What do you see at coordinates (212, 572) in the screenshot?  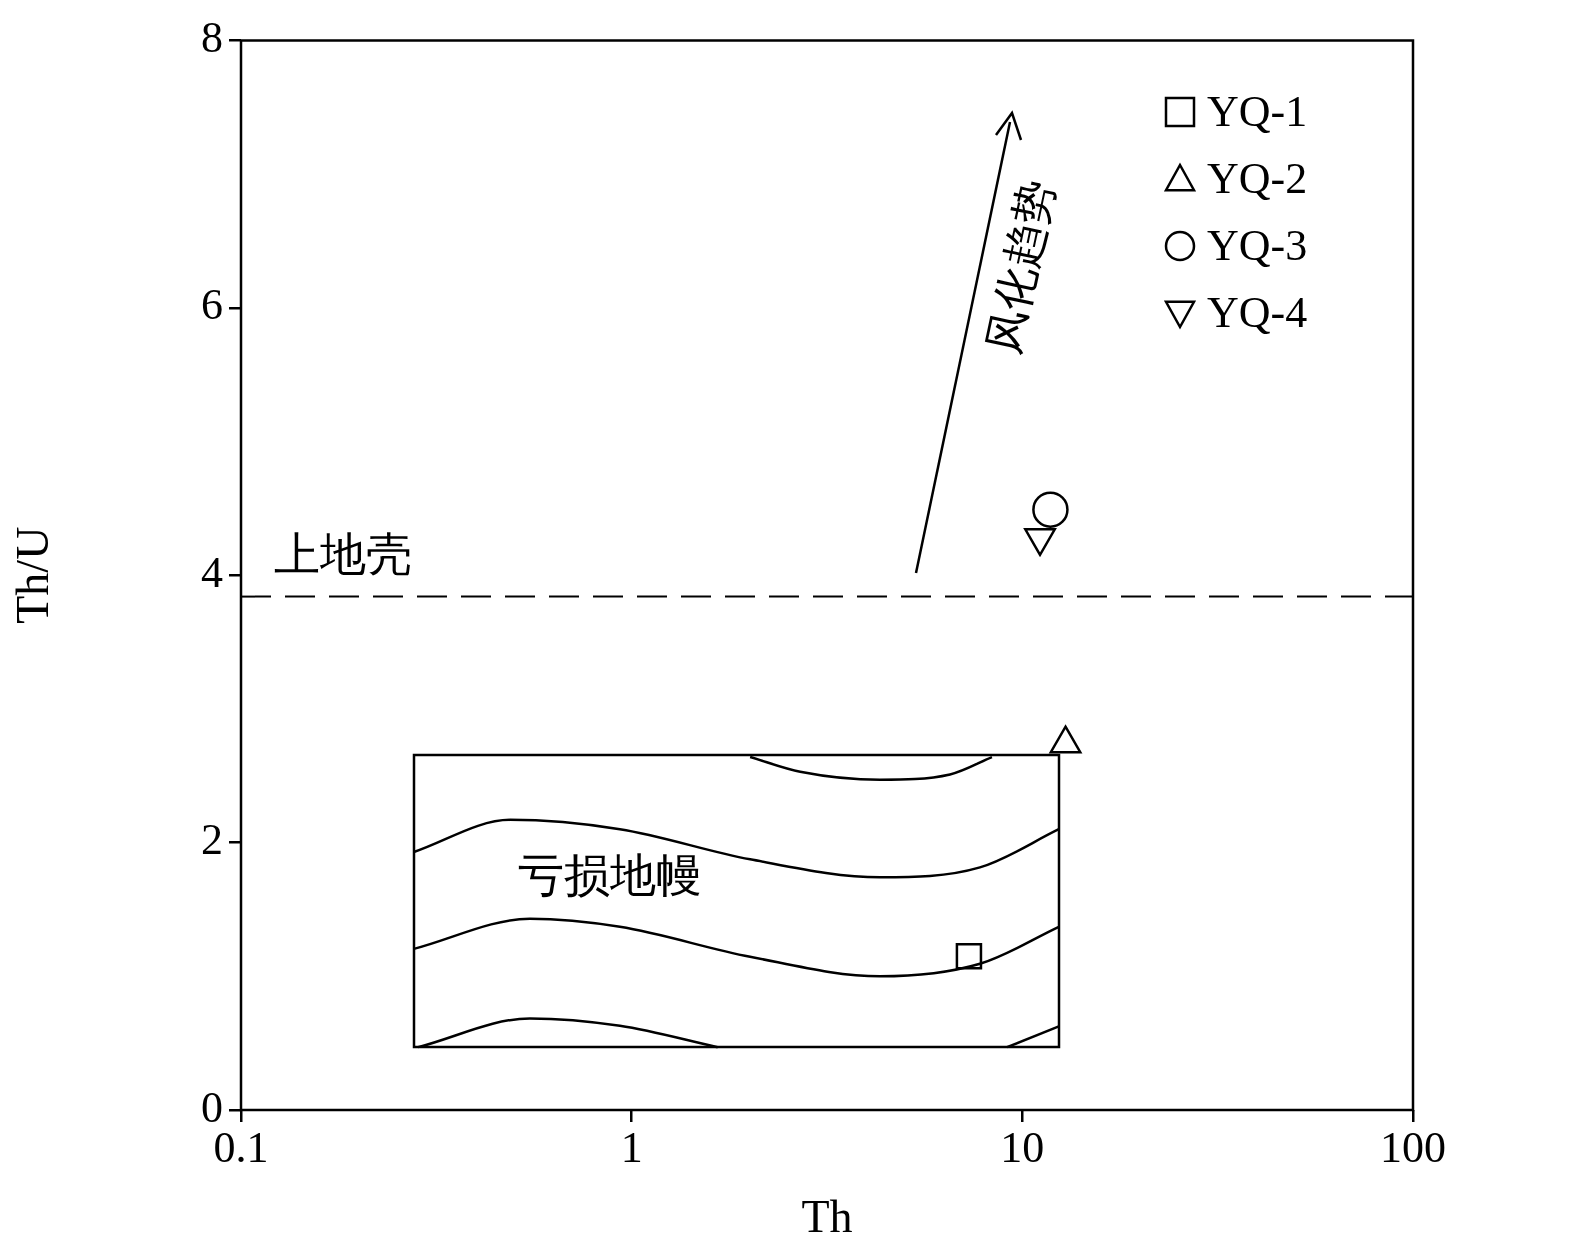 I see `y-tick-label: 4` at bounding box center [212, 572].